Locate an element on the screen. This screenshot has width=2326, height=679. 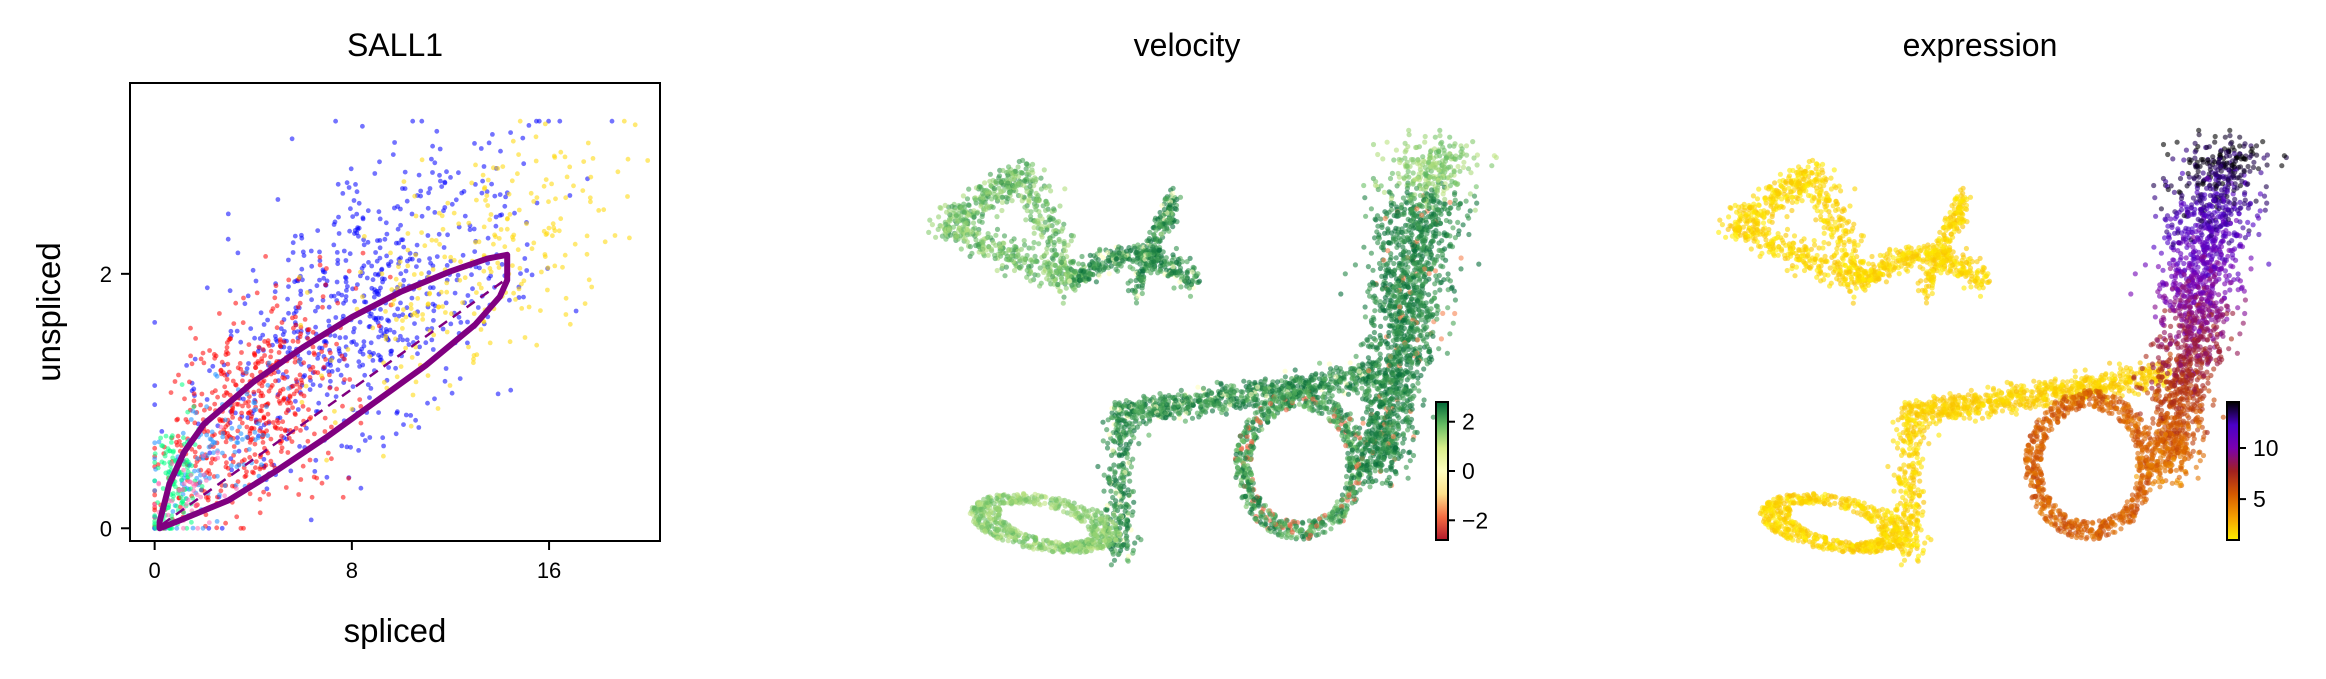
x-tick-label: 0 is located at coordinates (155, 570).